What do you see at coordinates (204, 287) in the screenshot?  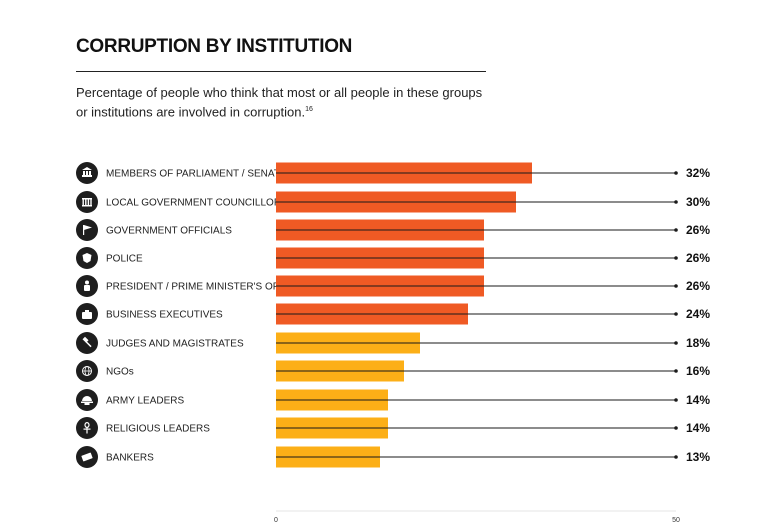 I see `category-label: PRESIDENT / PRIME MINISTER'S OFFICE` at bounding box center [204, 287].